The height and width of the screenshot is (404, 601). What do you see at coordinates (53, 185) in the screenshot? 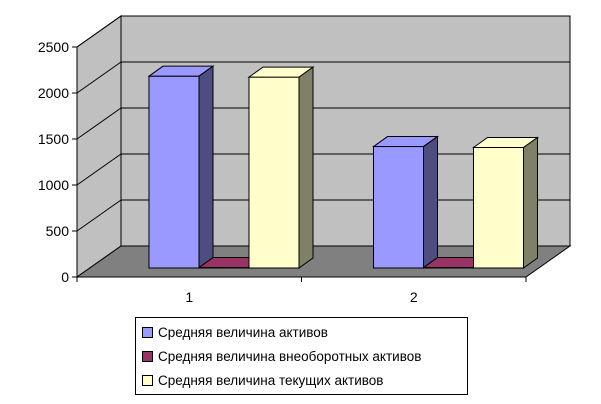
I see `y-tick-label: 1000` at bounding box center [53, 185].